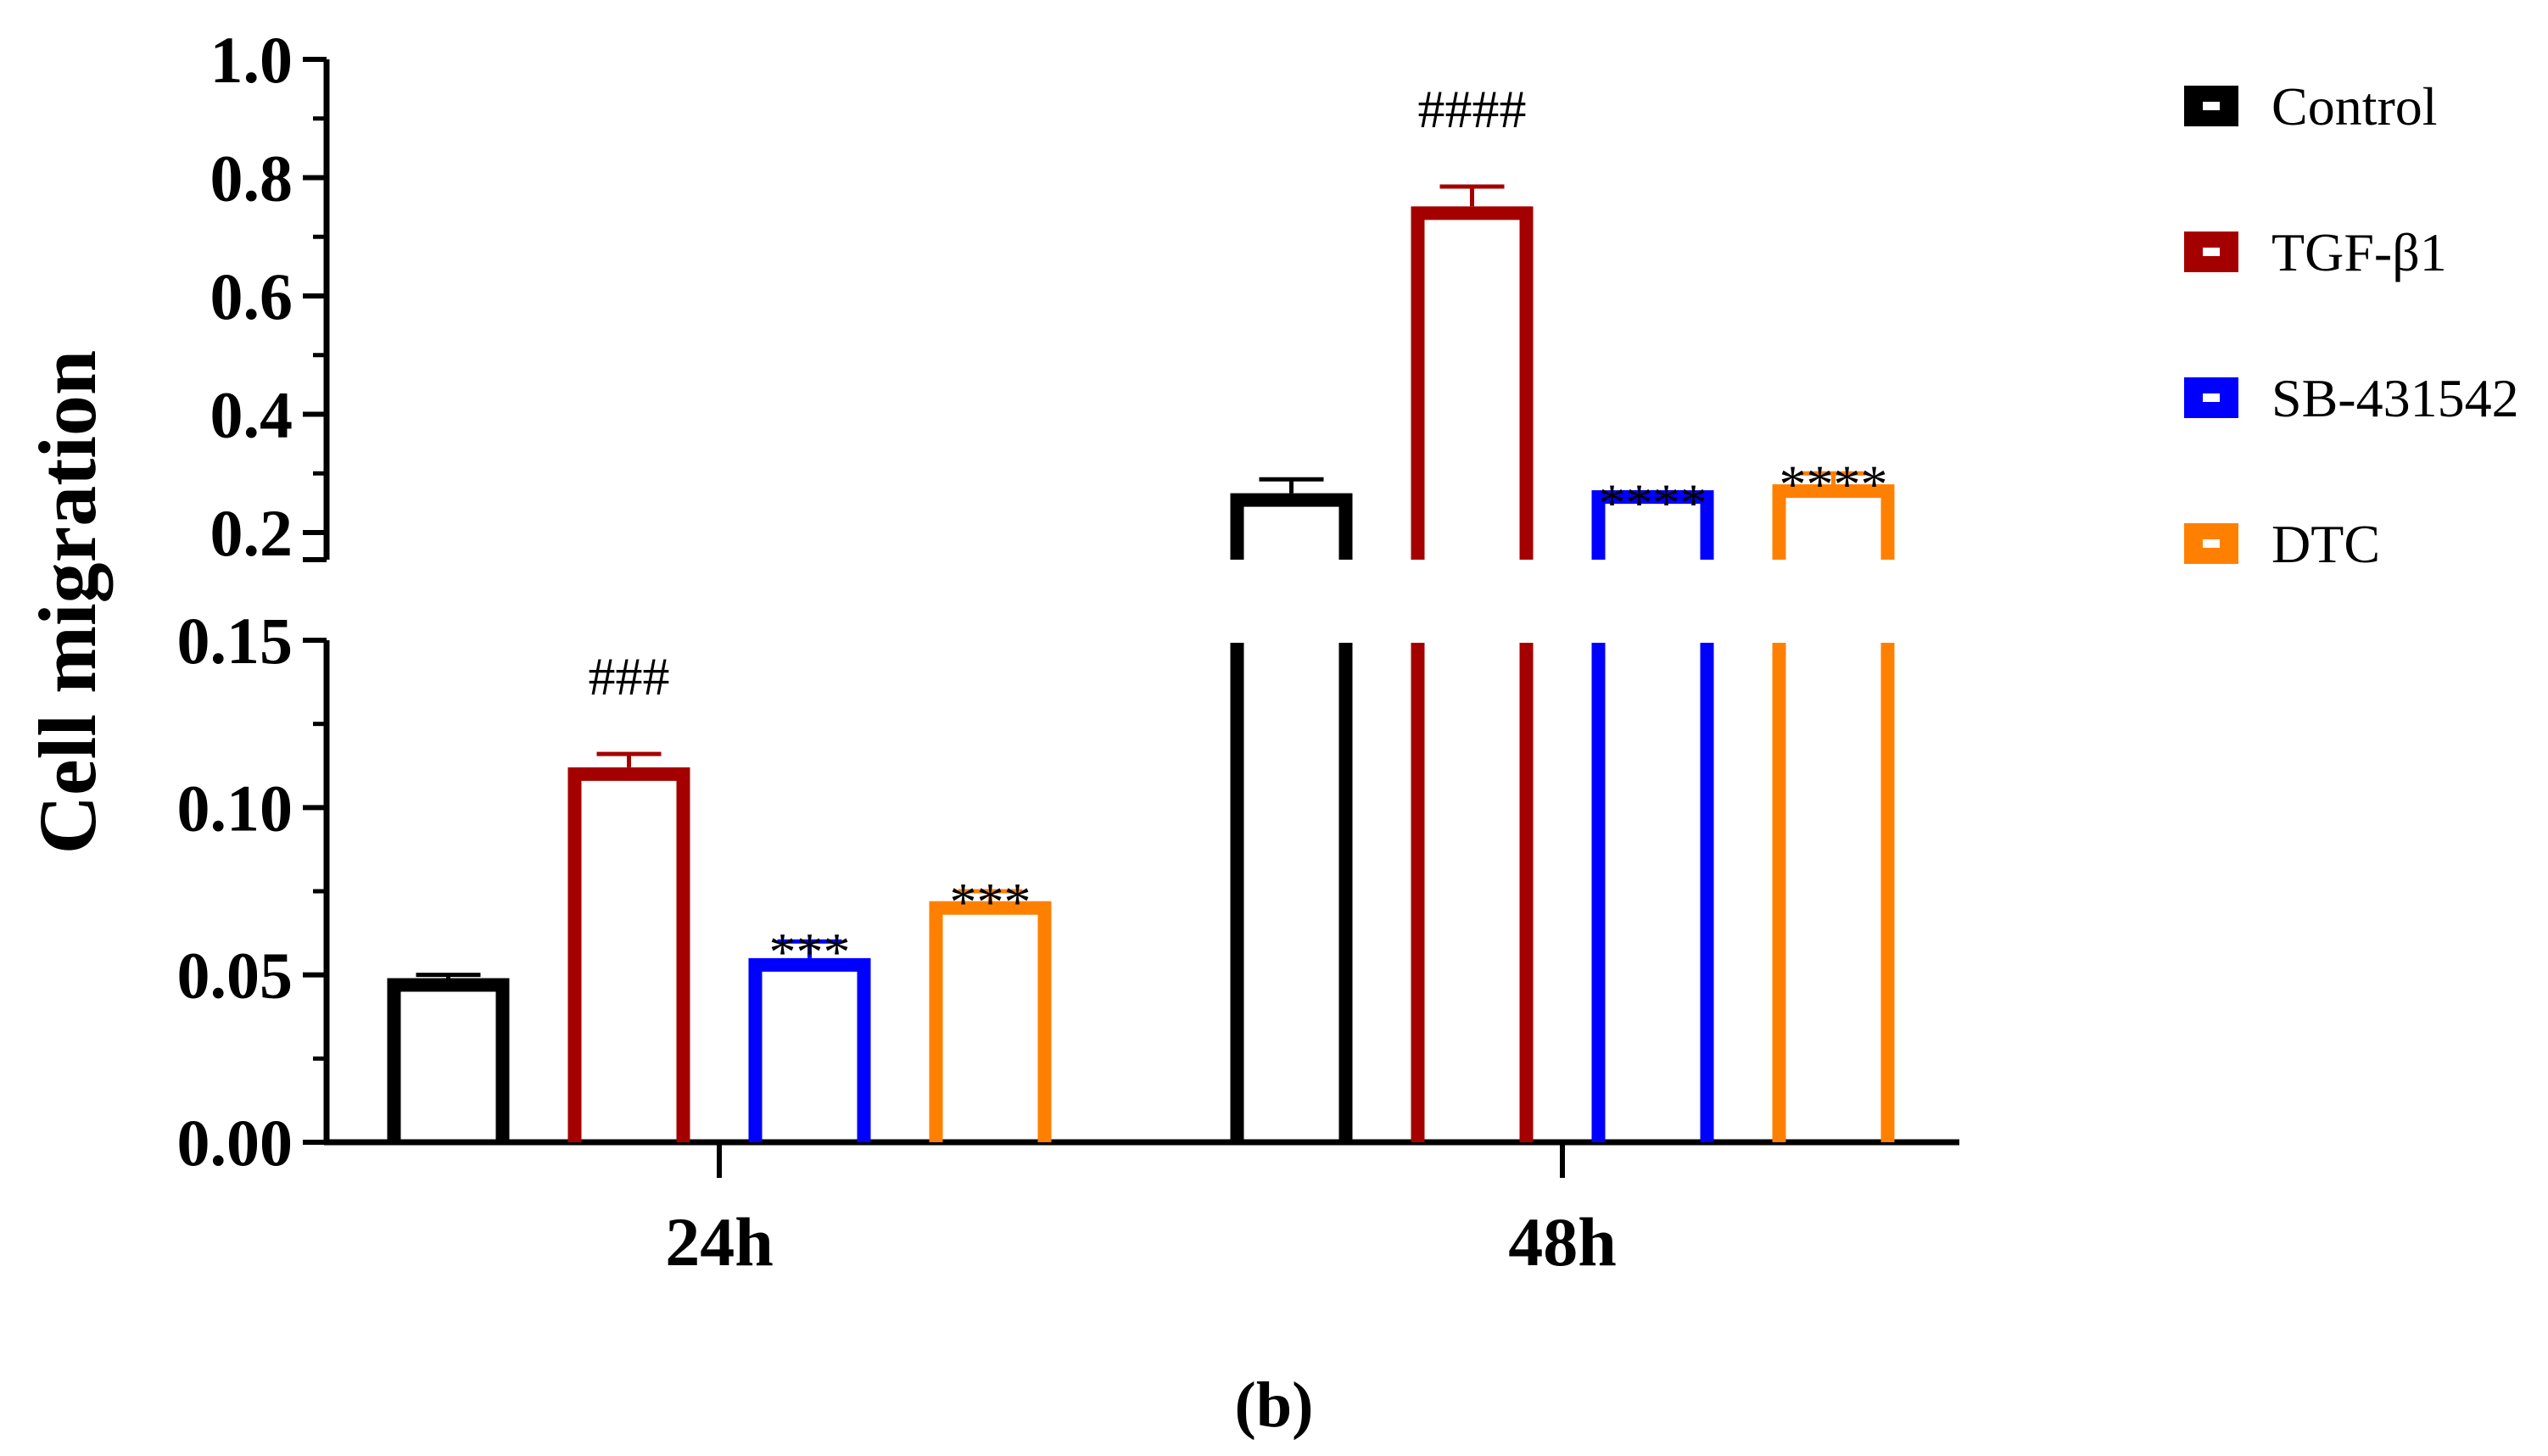 This screenshot has width=2548, height=1456. Describe the element at coordinates (1472, 663) in the screenshot. I see `bar-tgf-1-48h` at that location.